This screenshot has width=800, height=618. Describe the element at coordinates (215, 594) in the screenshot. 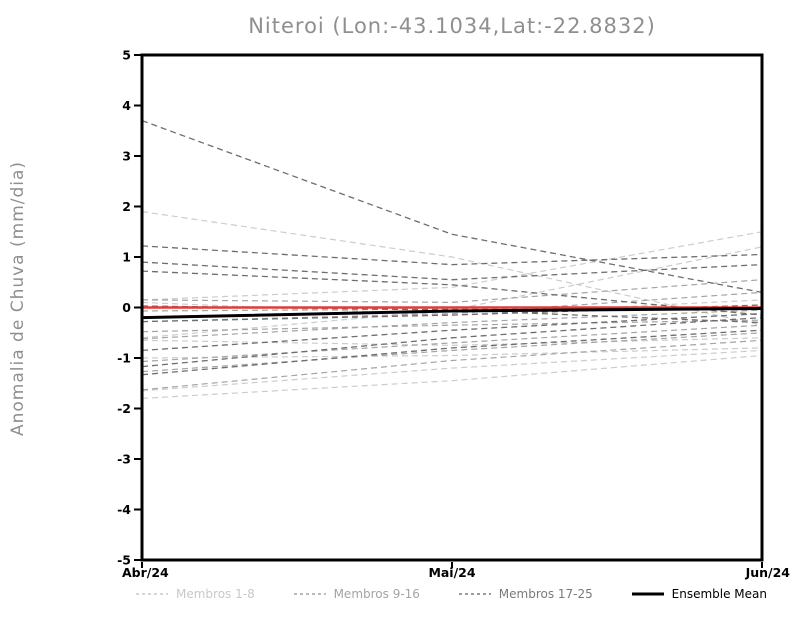

I see `legend-label: Membros 1-8` at that location.